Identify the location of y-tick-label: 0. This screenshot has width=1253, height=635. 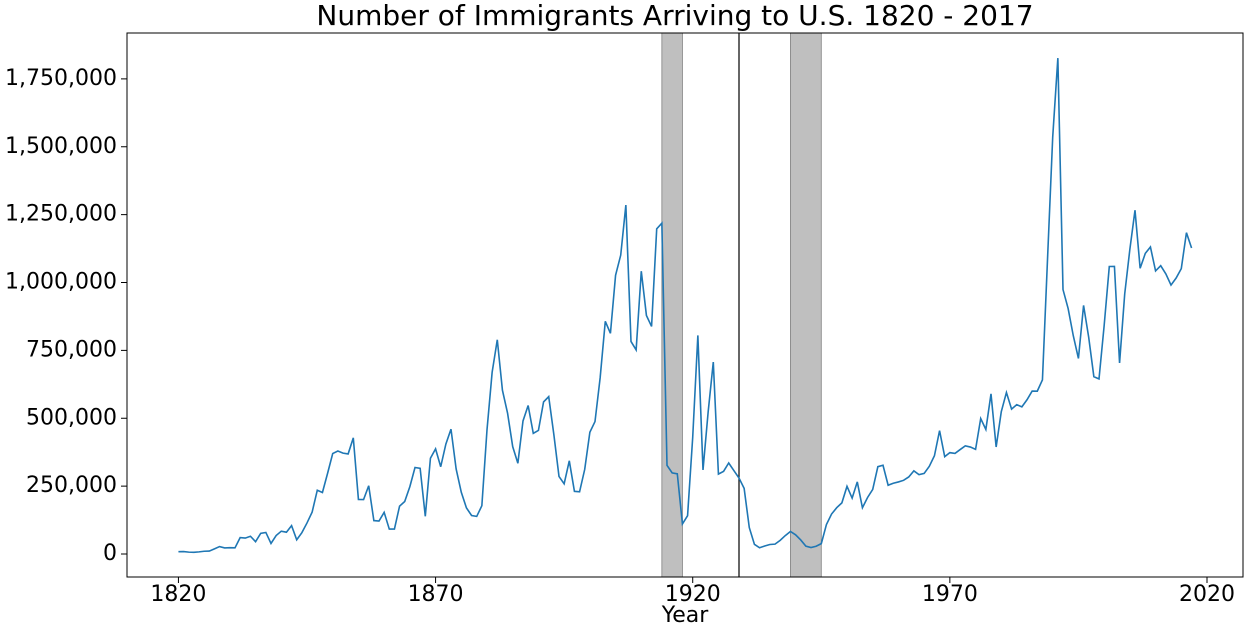
(110, 553).